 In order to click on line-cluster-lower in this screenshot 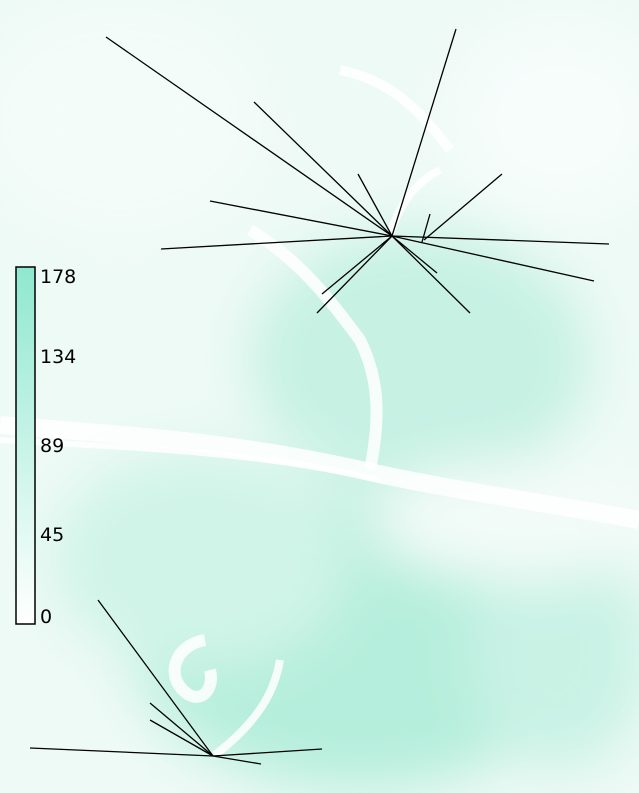, I will do `click(176, 682)`.